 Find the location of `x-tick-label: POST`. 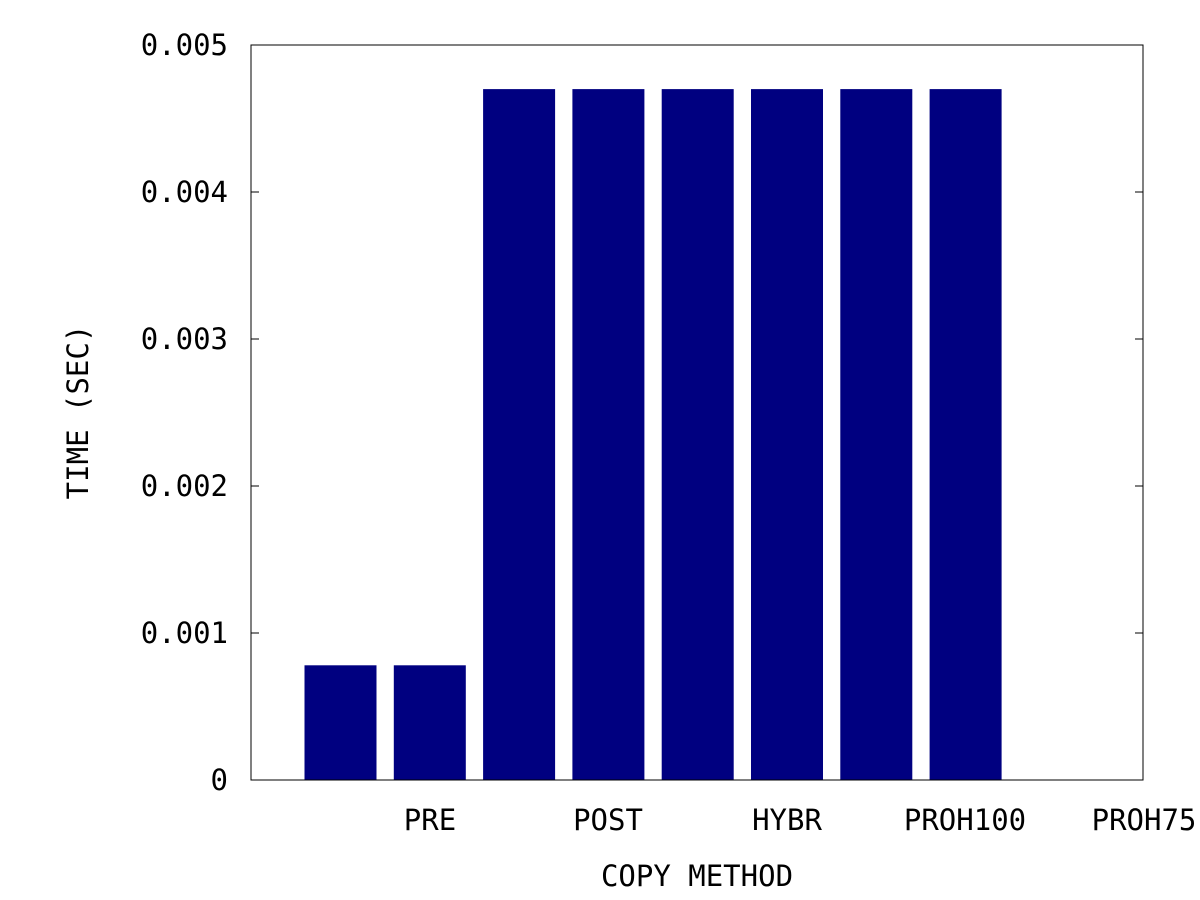

x-tick-label: POST is located at coordinates (608, 820).